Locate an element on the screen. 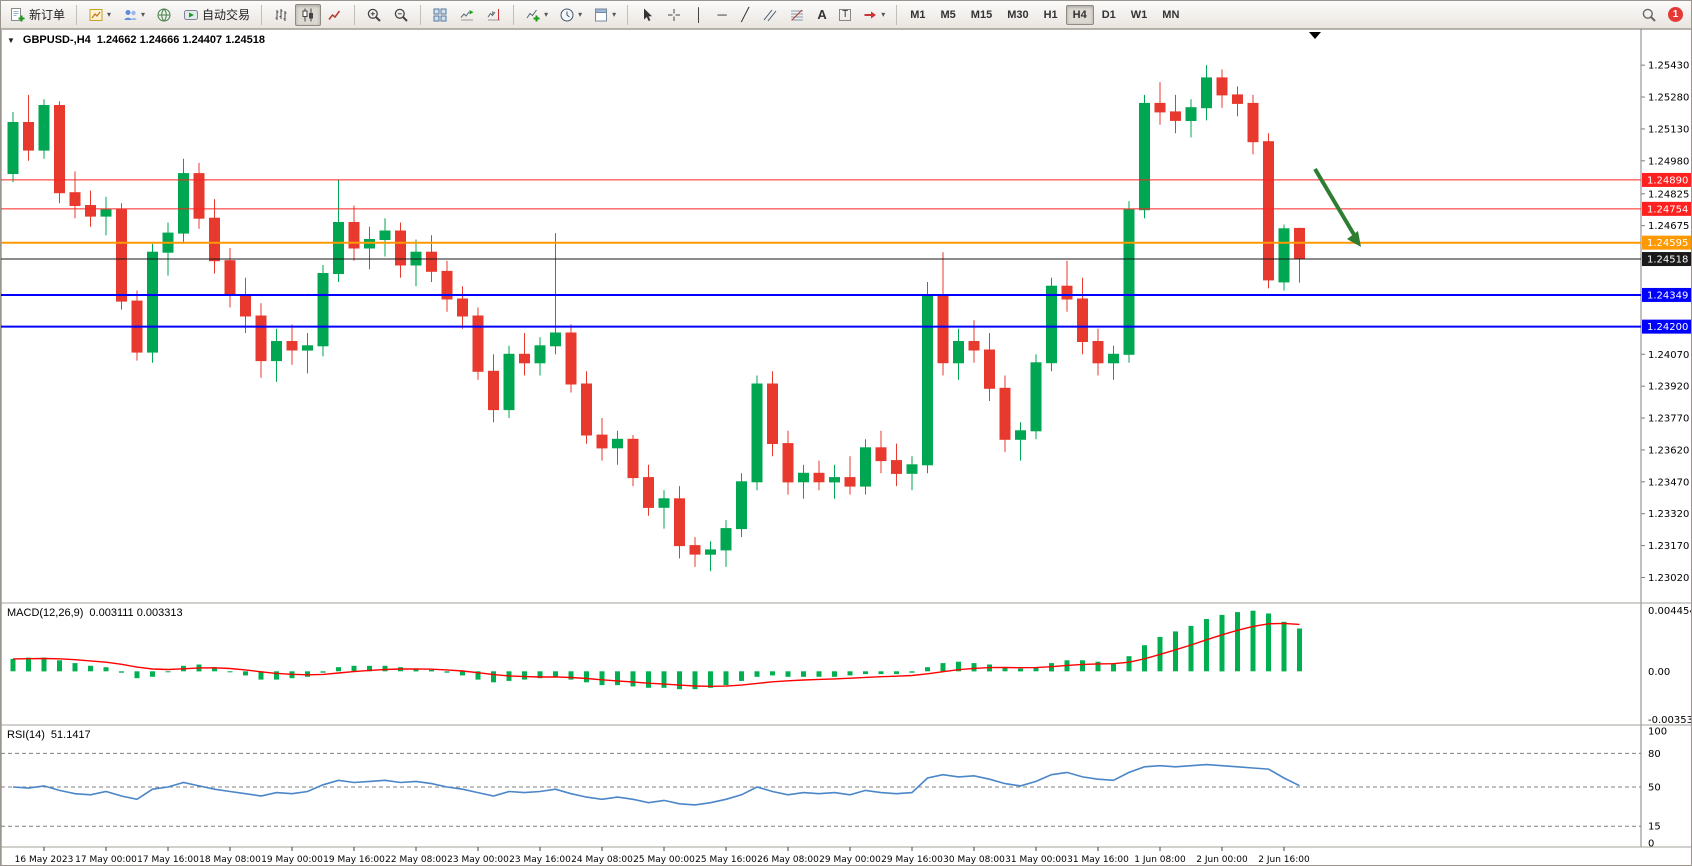  macd-signal-line is located at coordinates (656, 655).